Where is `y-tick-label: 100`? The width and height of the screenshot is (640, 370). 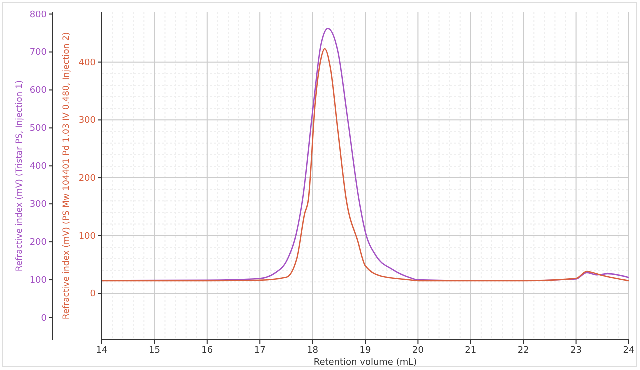
y-tick-label: 100 is located at coordinates (87, 237).